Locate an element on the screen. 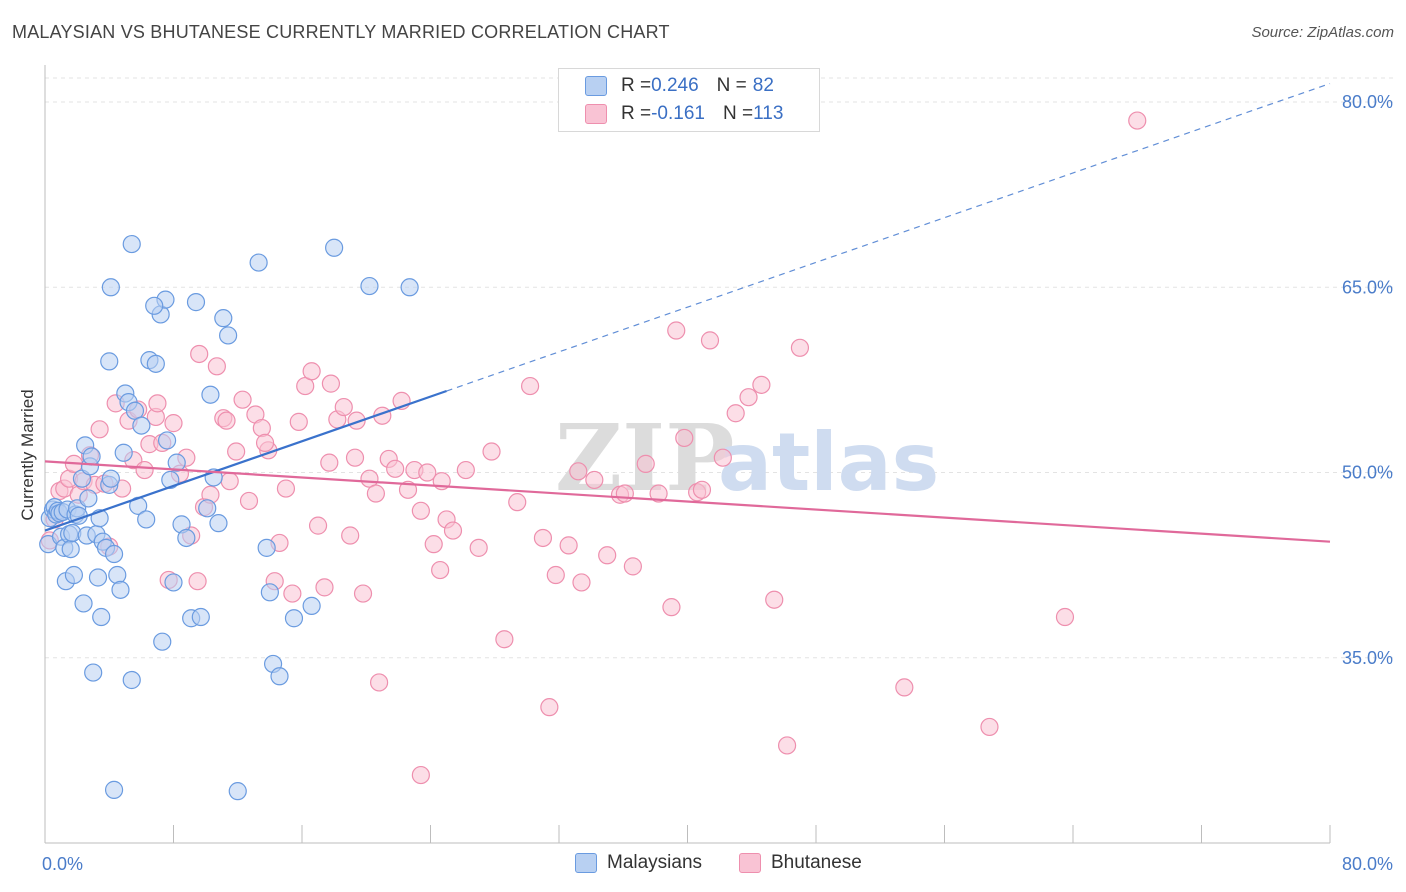 Image resolution: width=1406 pixels, height=892 pixels. r-label: R = is located at coordinates (636, 113).